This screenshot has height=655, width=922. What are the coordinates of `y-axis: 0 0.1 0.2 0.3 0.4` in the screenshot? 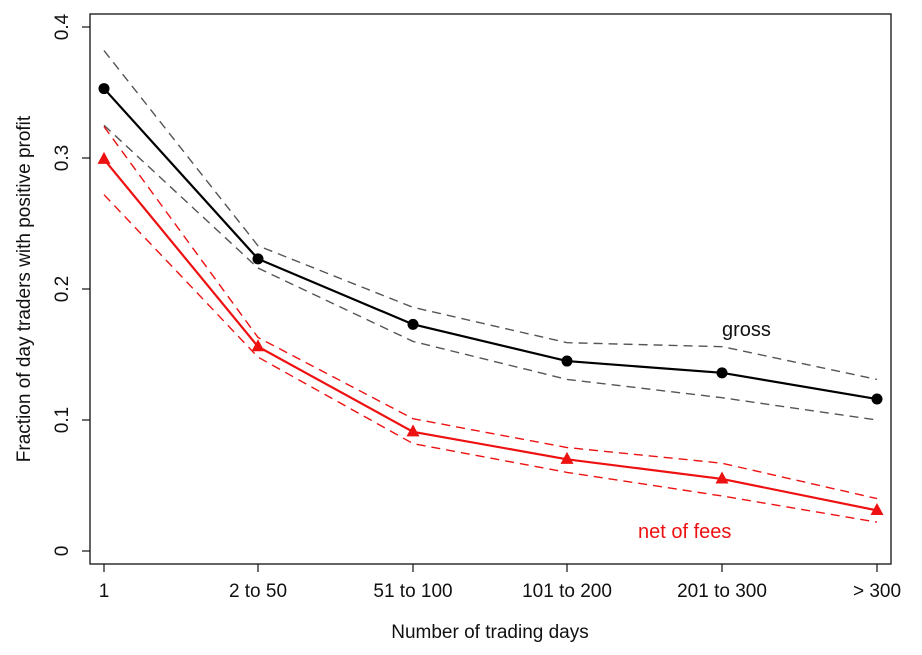 It's located at (71, 284).